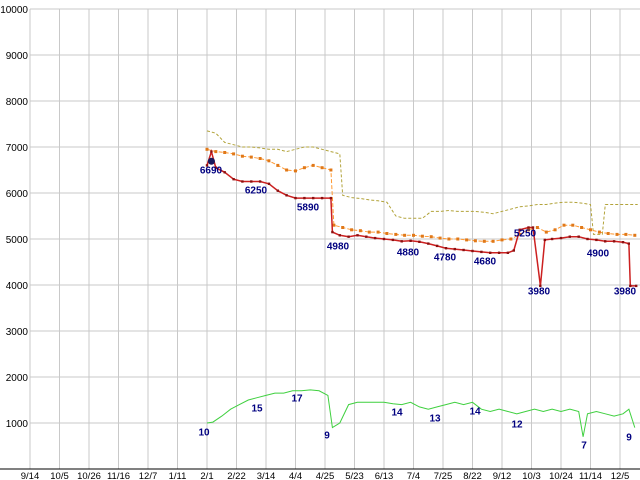  I want to click on x-axis-label: 3/14, so click(266, 475).